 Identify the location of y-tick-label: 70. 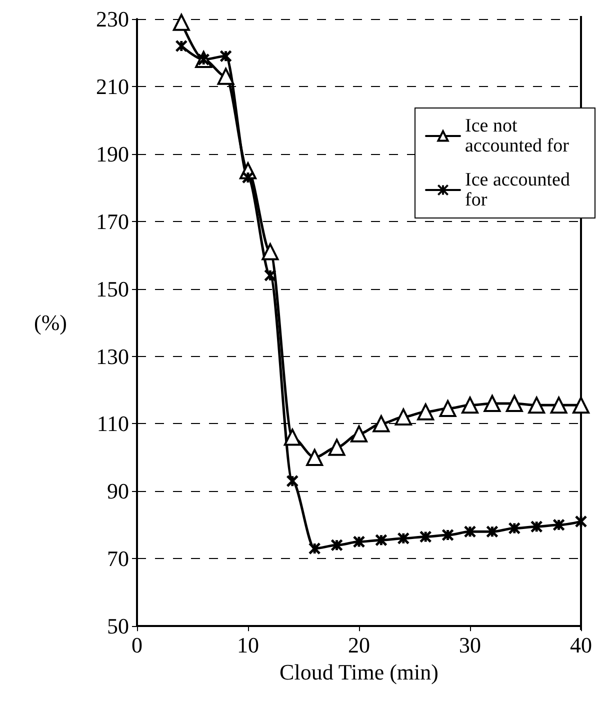
(118, 559).